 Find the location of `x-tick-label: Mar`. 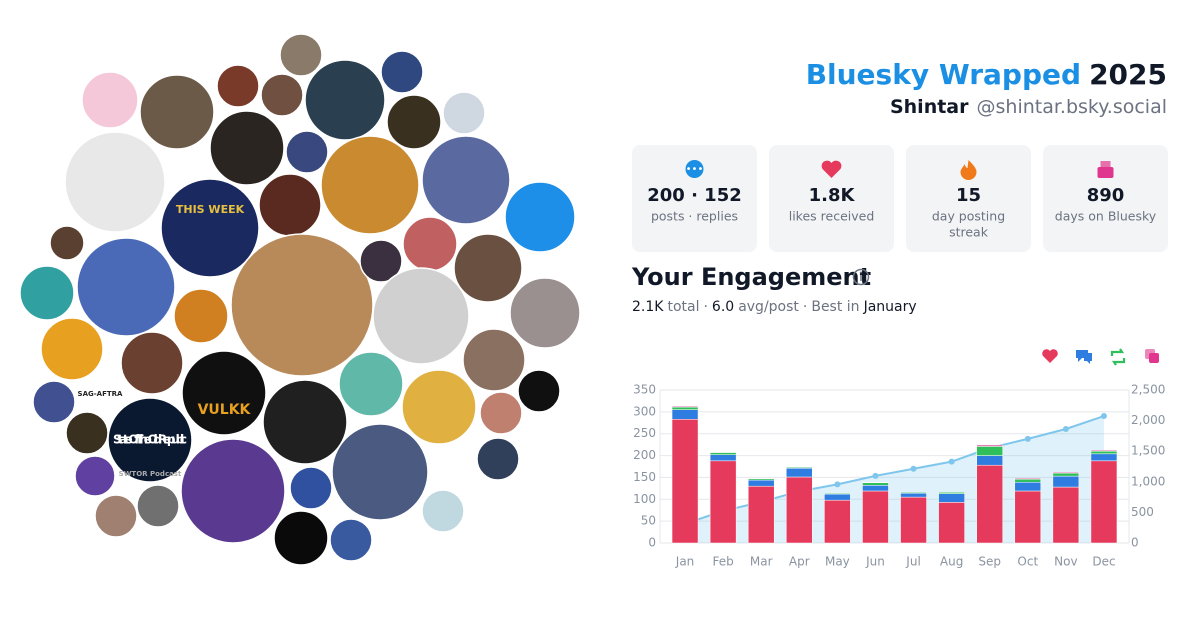

x-tick-label: Mar is located at coordinates (761, 562).